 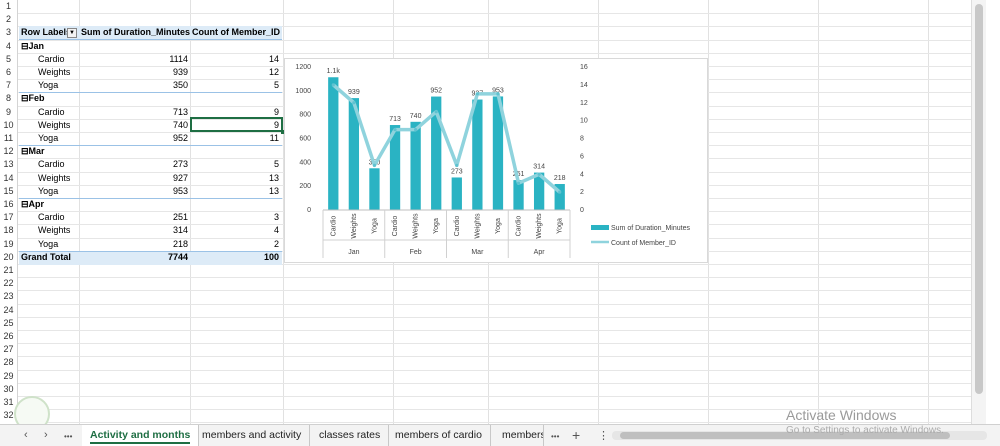 I want to click on sum-duration-value: 713, so click(x=180, y=111).